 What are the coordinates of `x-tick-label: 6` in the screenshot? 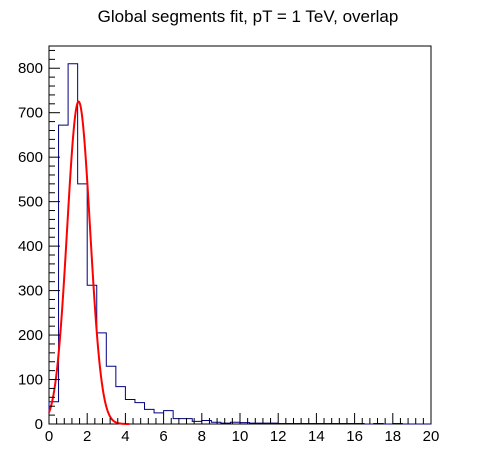 It's located at (163, 436).